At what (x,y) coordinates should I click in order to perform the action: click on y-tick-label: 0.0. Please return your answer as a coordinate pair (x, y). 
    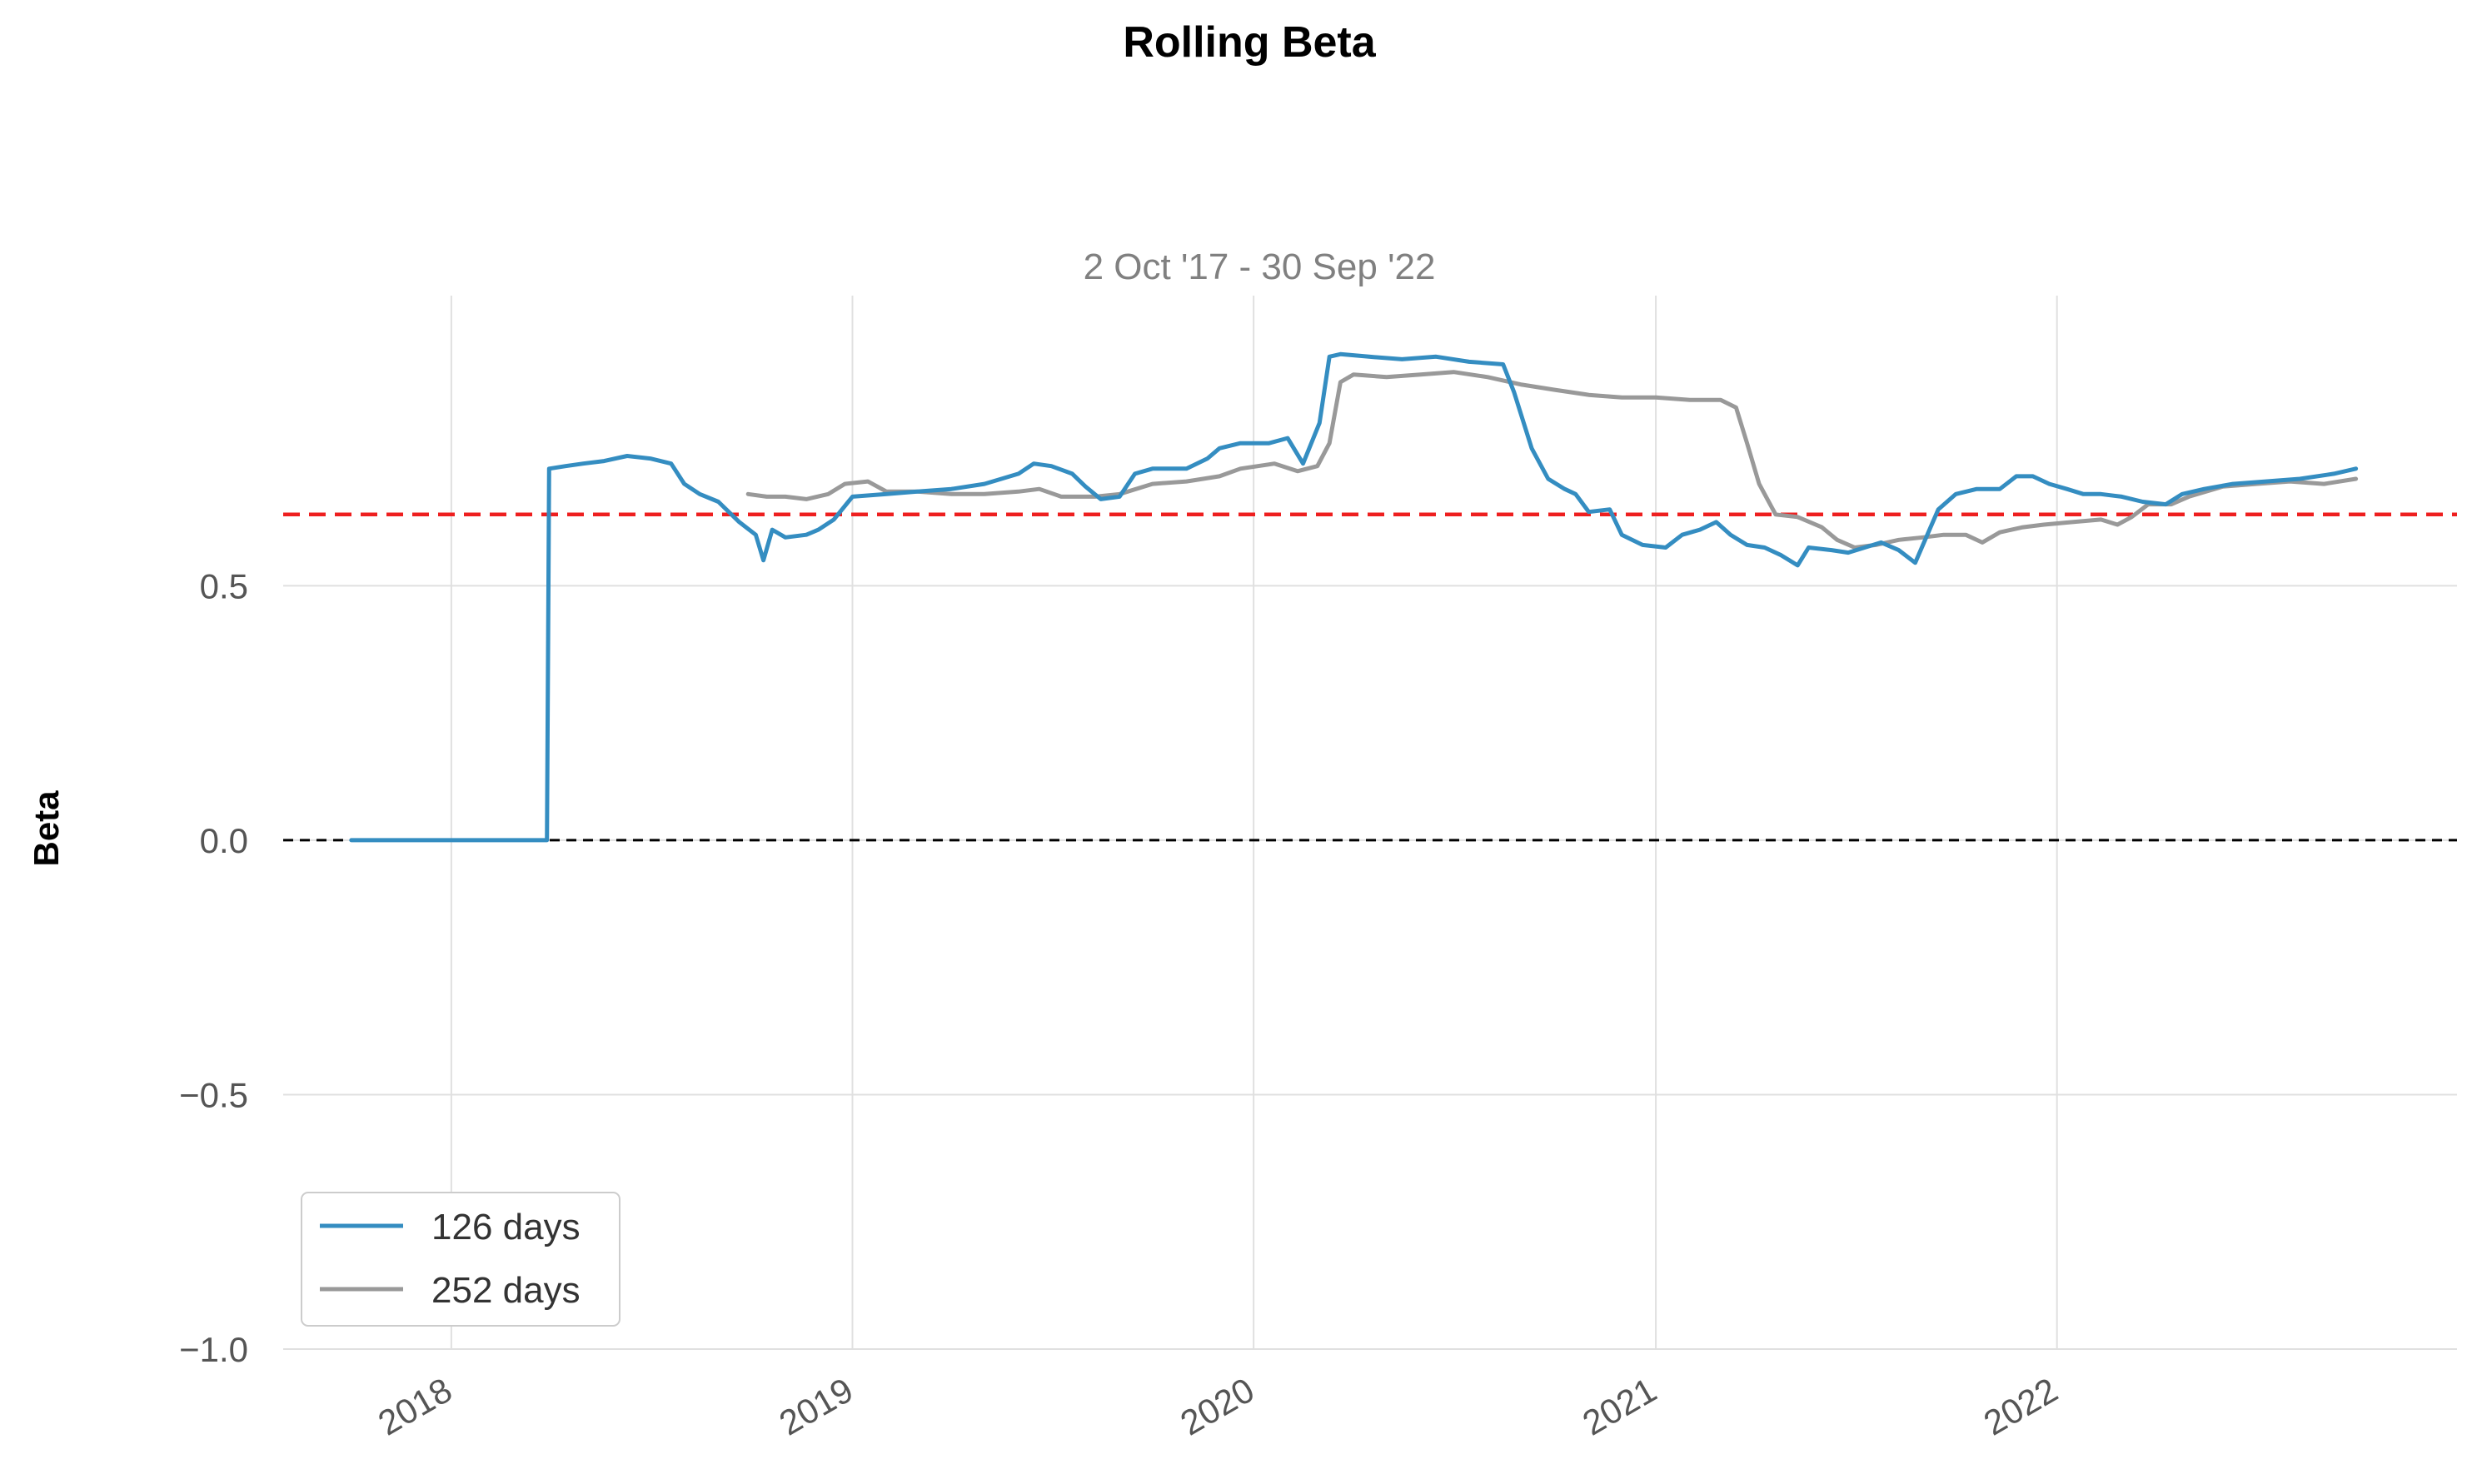
    Looking at the image, I should click on (224, 840).